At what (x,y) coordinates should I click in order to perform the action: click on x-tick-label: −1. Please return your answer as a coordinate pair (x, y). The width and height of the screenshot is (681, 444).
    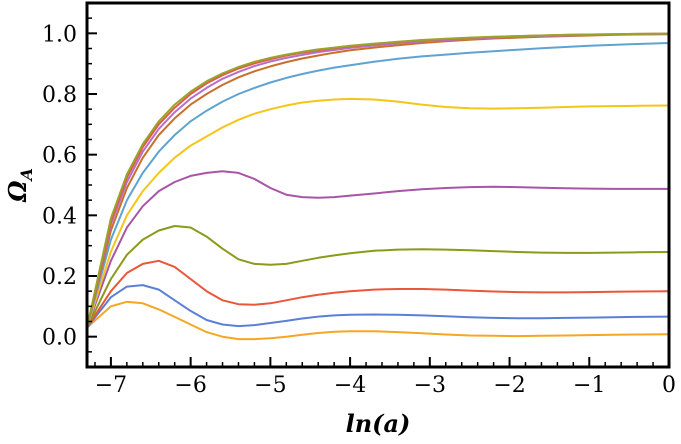
    Looking at the image, I should click on (589, 385).